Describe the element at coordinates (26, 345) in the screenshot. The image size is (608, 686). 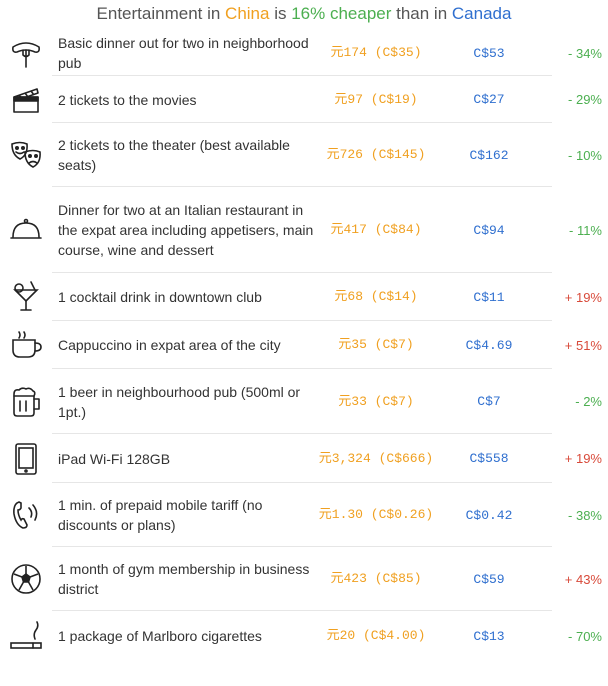
I see `coffee-cup-icon` at that location.